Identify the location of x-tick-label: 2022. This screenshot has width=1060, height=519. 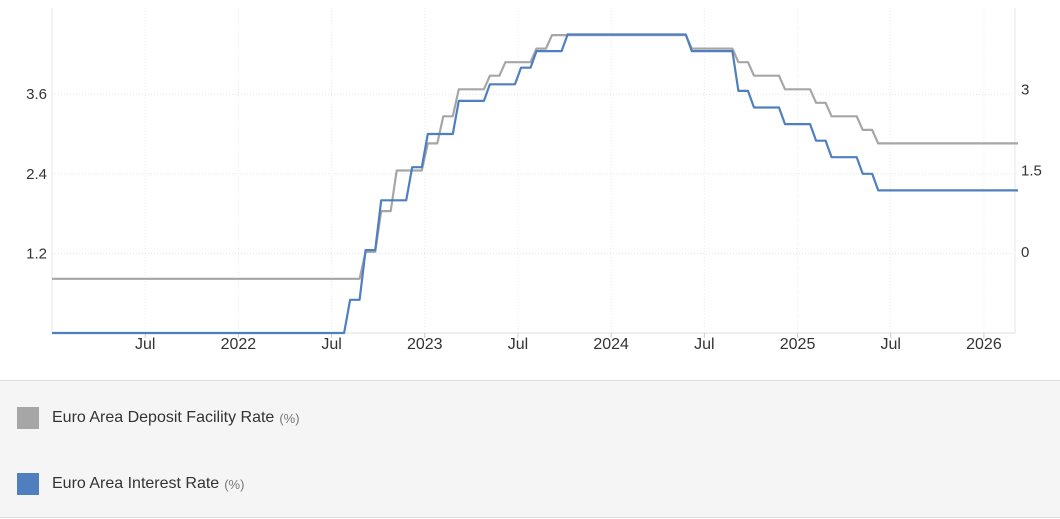
(239, 344).